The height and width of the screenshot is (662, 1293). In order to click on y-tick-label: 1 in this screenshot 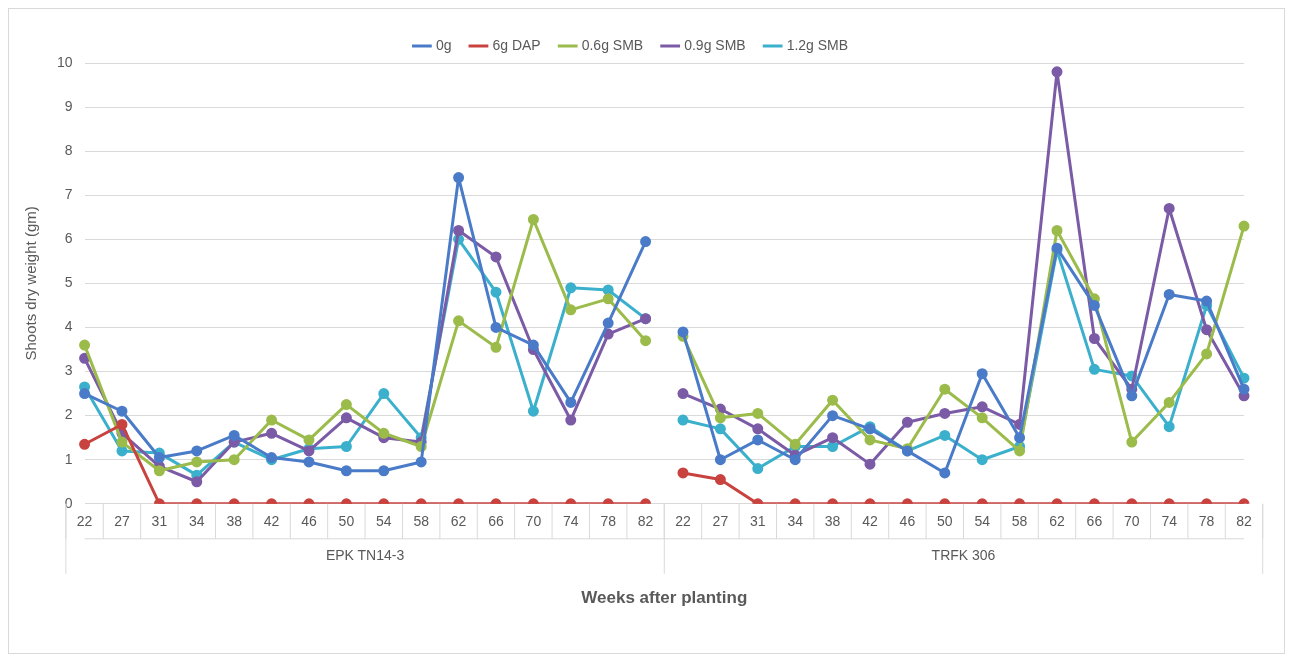, I will do `click(68, 458)`.